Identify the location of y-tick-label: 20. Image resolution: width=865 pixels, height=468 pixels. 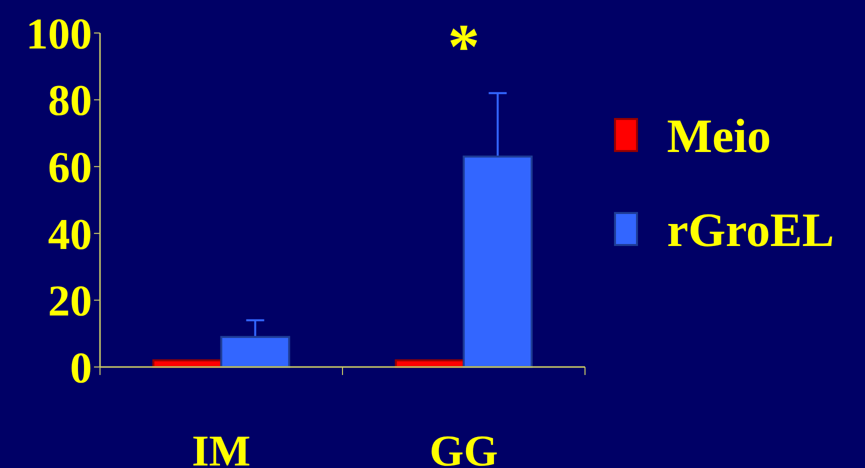
(70, 301).